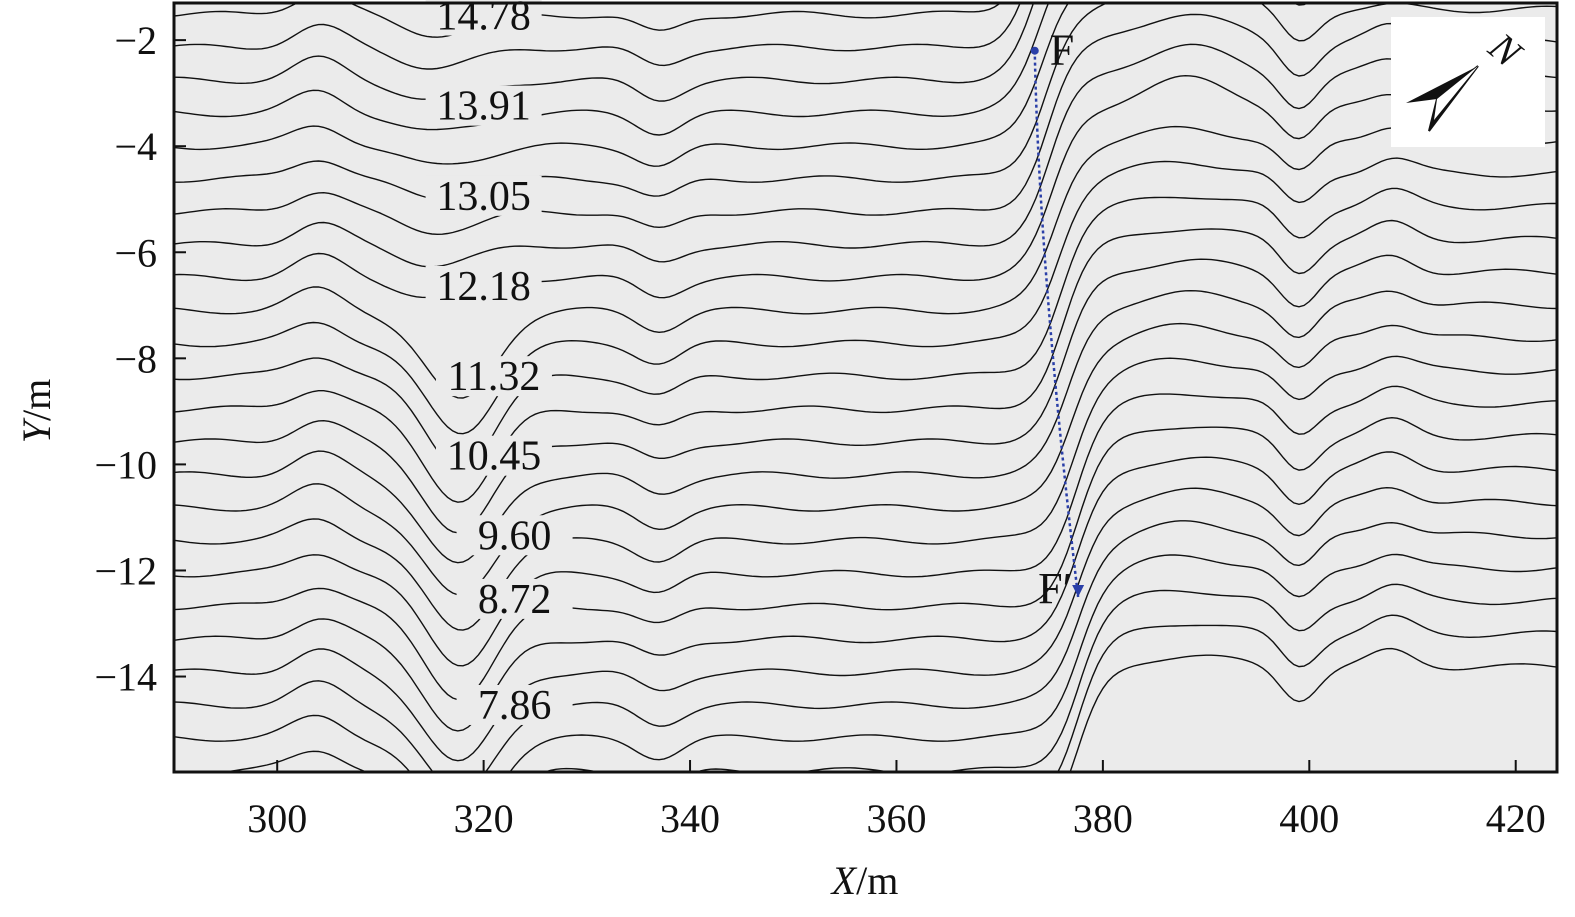 Image resolution: width=1575 pixels, height=917 pixels. What do you see at coordinates (125, 464) in the screenshot?
I see `y-tick-label: −10` at bounding box center [125, 464].